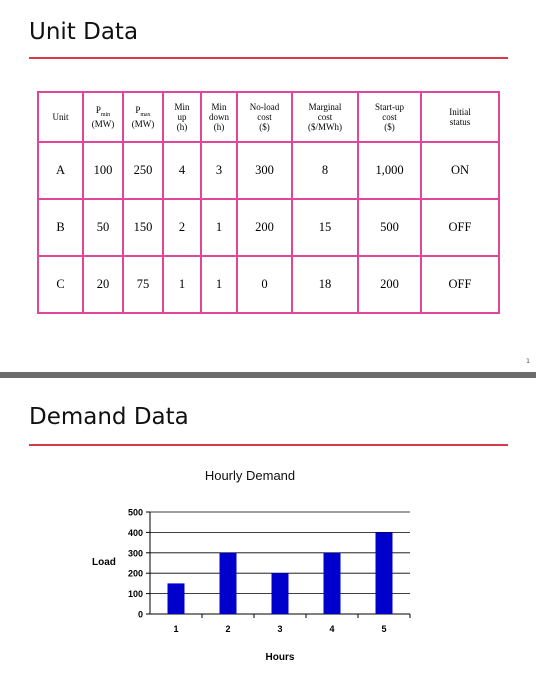  What do you see at coordinates (139, 564) in the screenshot?
I see `y-tick-labels: 0 100 200 300 400 500` at bounding box center [139, 564].